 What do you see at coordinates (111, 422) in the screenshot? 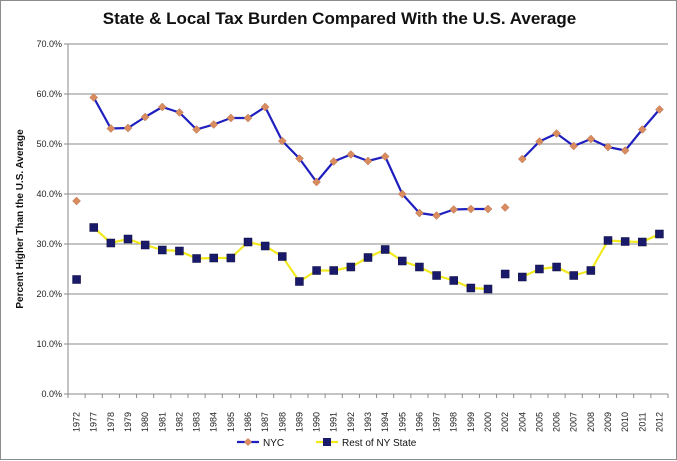
I see `x-tick-label: 1978` at bounding box center [111, 422].